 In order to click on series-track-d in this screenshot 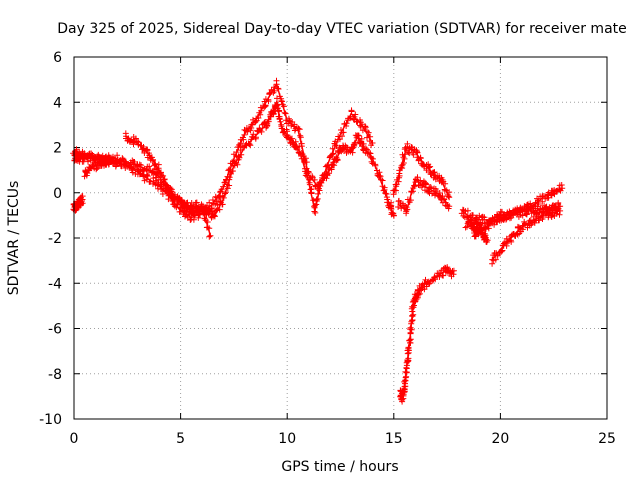, I will do `click(100, 167)`.